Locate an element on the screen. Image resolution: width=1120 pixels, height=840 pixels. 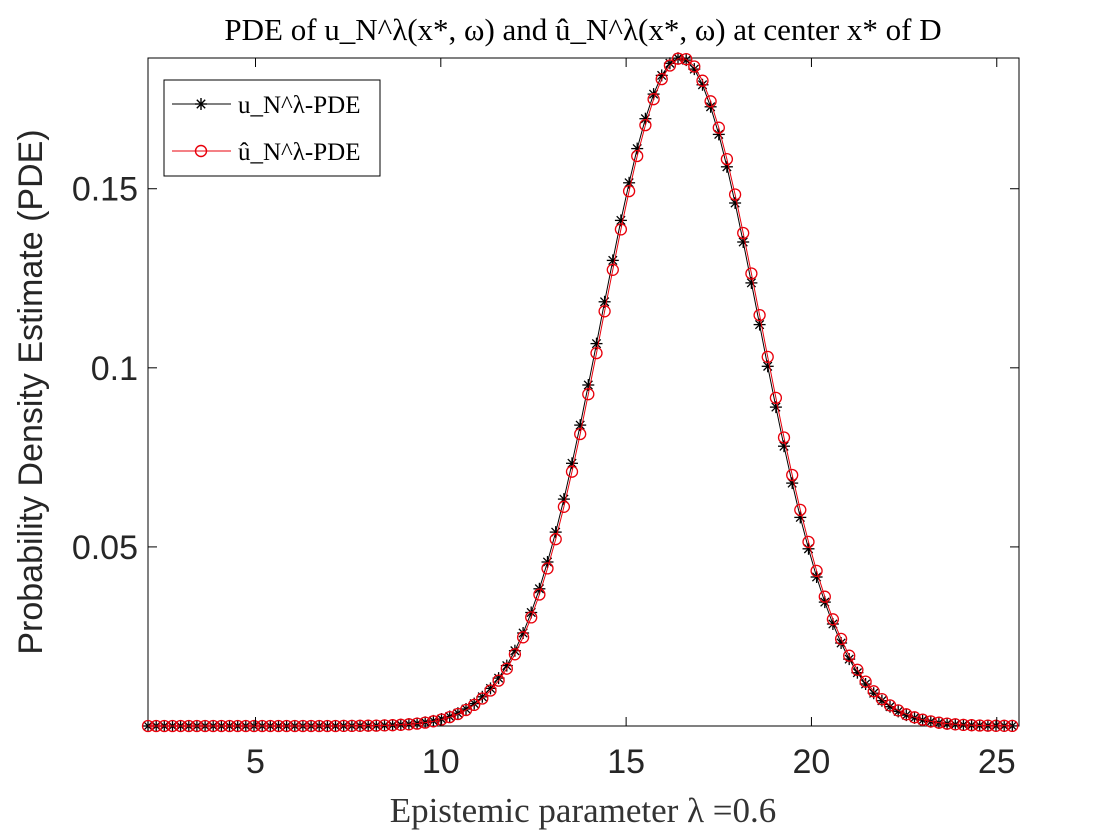
legend-box is located at coordinates (272, 128).